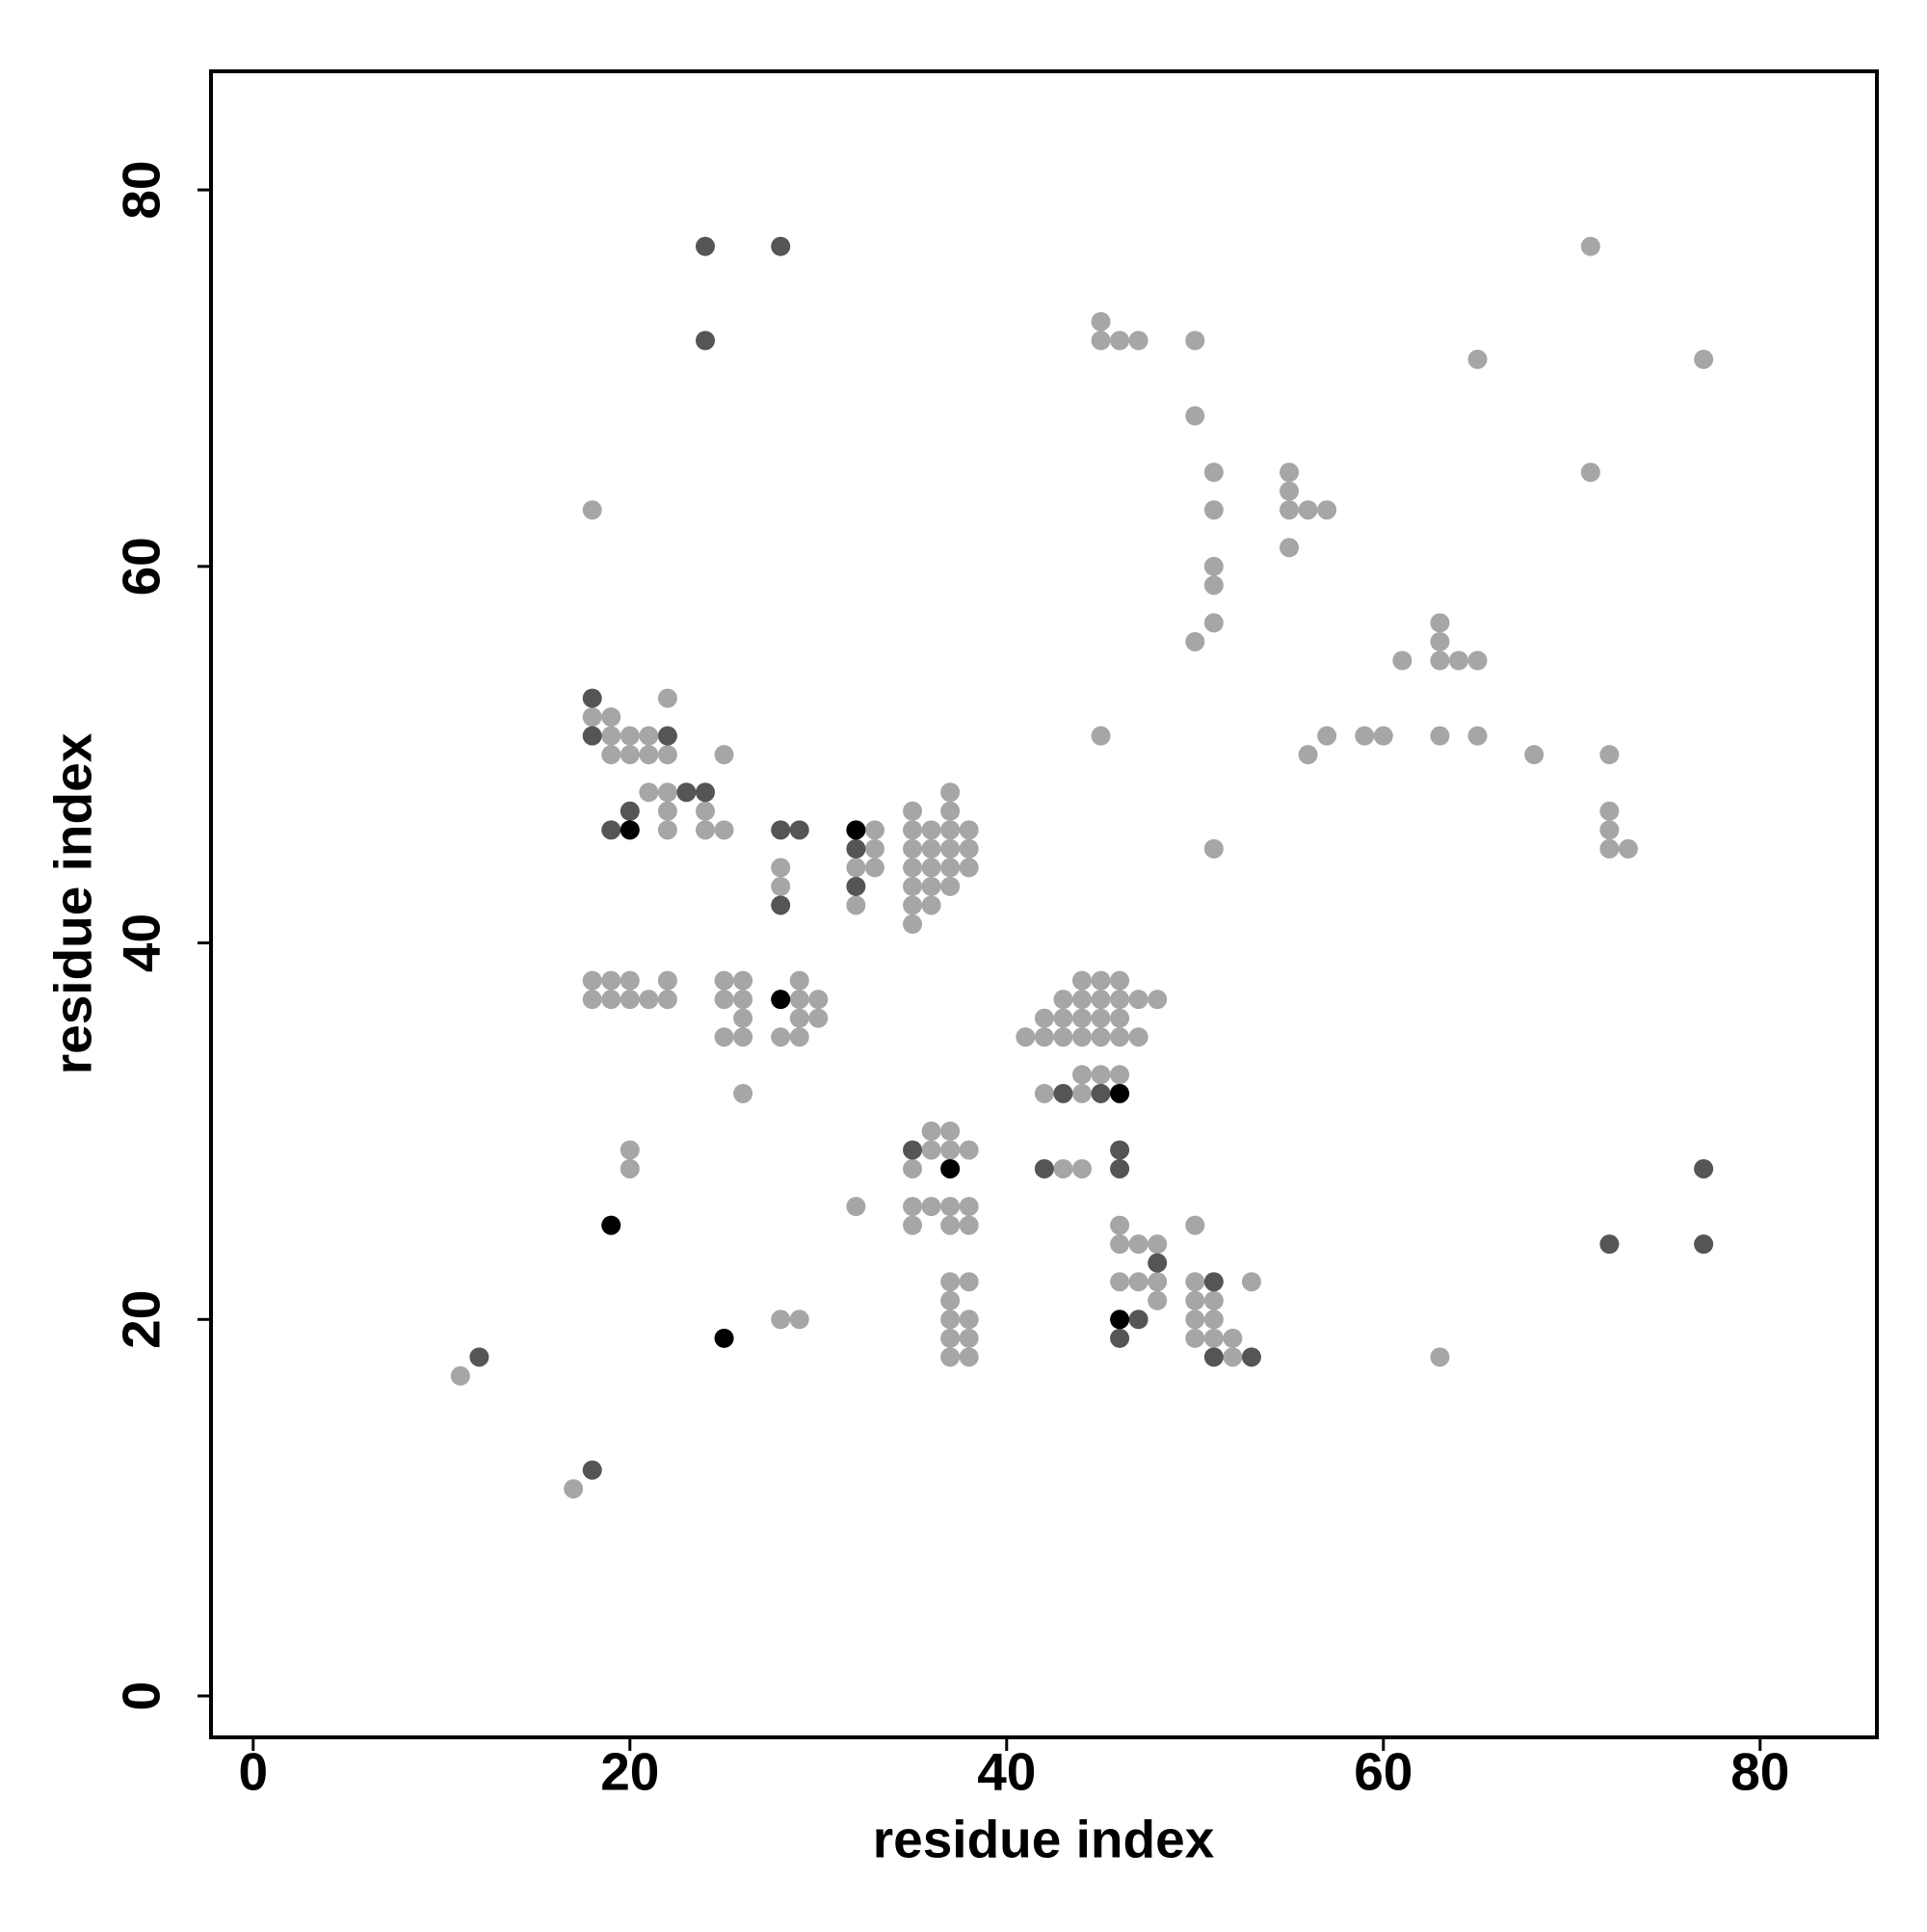 Image resolution: width=1927 pixels, height=1932 pixels. What do you see at coordinates (142, 1319) in the screenshot?
I see `y-tick-label: 20` at bounding box center [142, 1319].